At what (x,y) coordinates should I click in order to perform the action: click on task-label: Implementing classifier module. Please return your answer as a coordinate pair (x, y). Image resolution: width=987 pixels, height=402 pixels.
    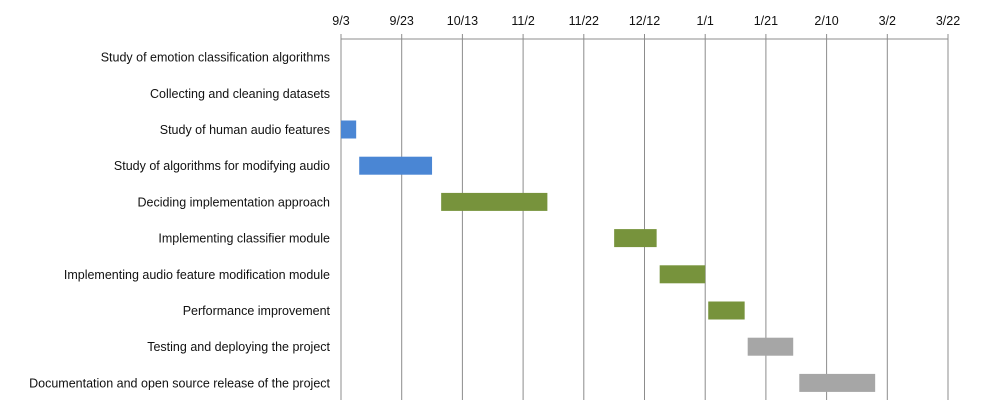
    Looking at the image, I should click on (244, 239).